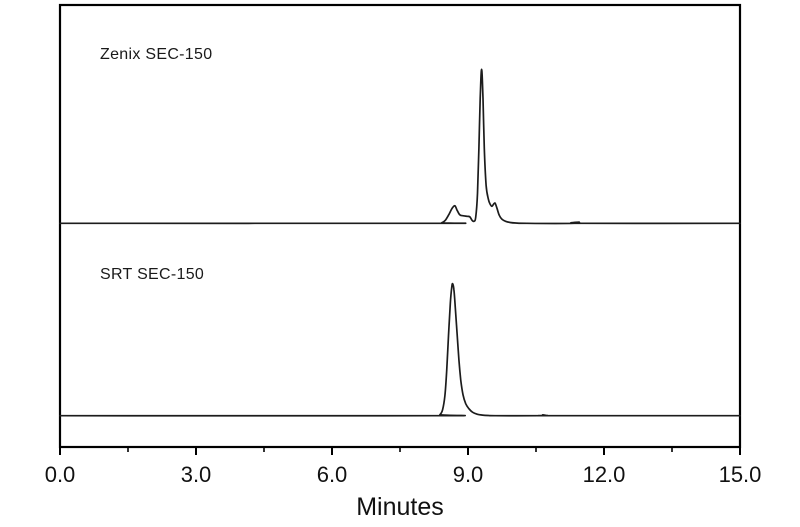 Image resolution: width=800 pixels, height=527 pixels. What do you see at coordinates (60, 474) in the screenshot?
I see `x-tick-label: 0.0` at bounding box center [60, 474].